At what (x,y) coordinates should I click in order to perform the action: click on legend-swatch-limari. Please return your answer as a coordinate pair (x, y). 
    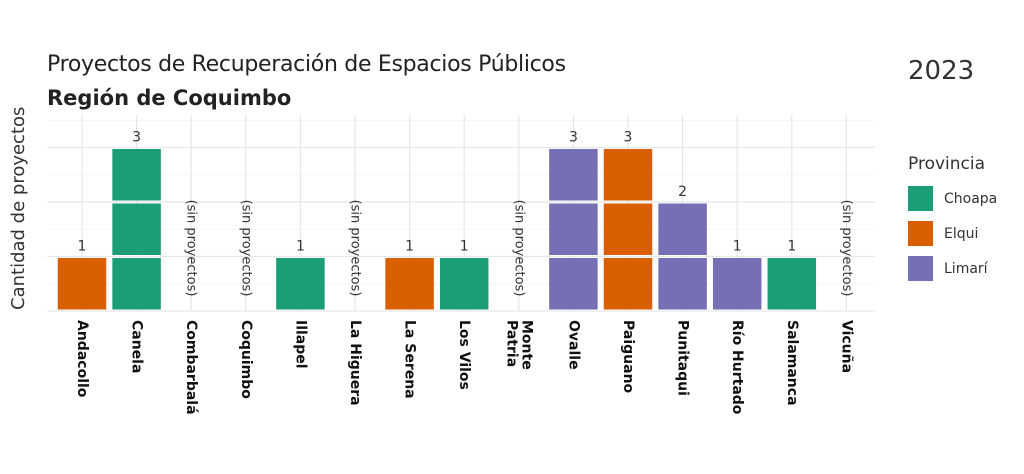
    Looking at the image, I should click on (920, 268).